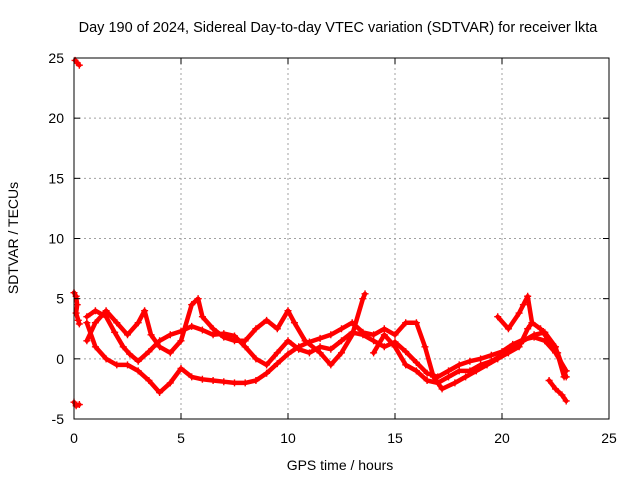 Image resolution: width=640 pixels, height=480 pixels. Describe the element at coordinates (56, 178) in the screenshot. I see `y-tick-label: 15` at that location.